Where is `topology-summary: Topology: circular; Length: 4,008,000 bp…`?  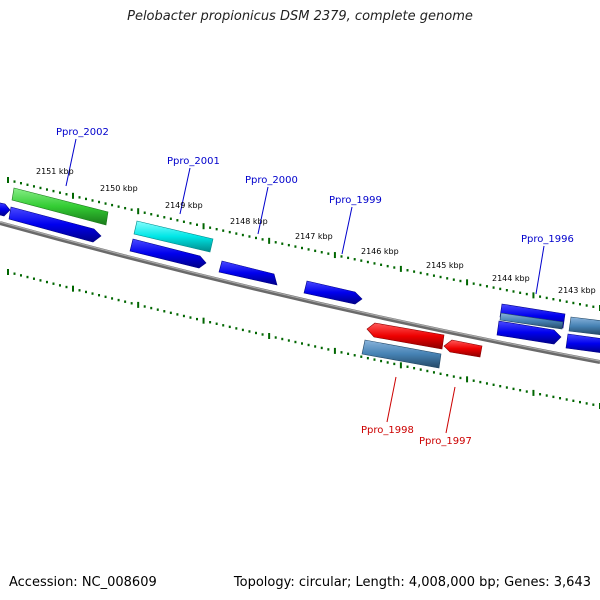
topology-summary: Topology: circular; Length: 4,008,000 bp… is located at coordinates (412, 582).